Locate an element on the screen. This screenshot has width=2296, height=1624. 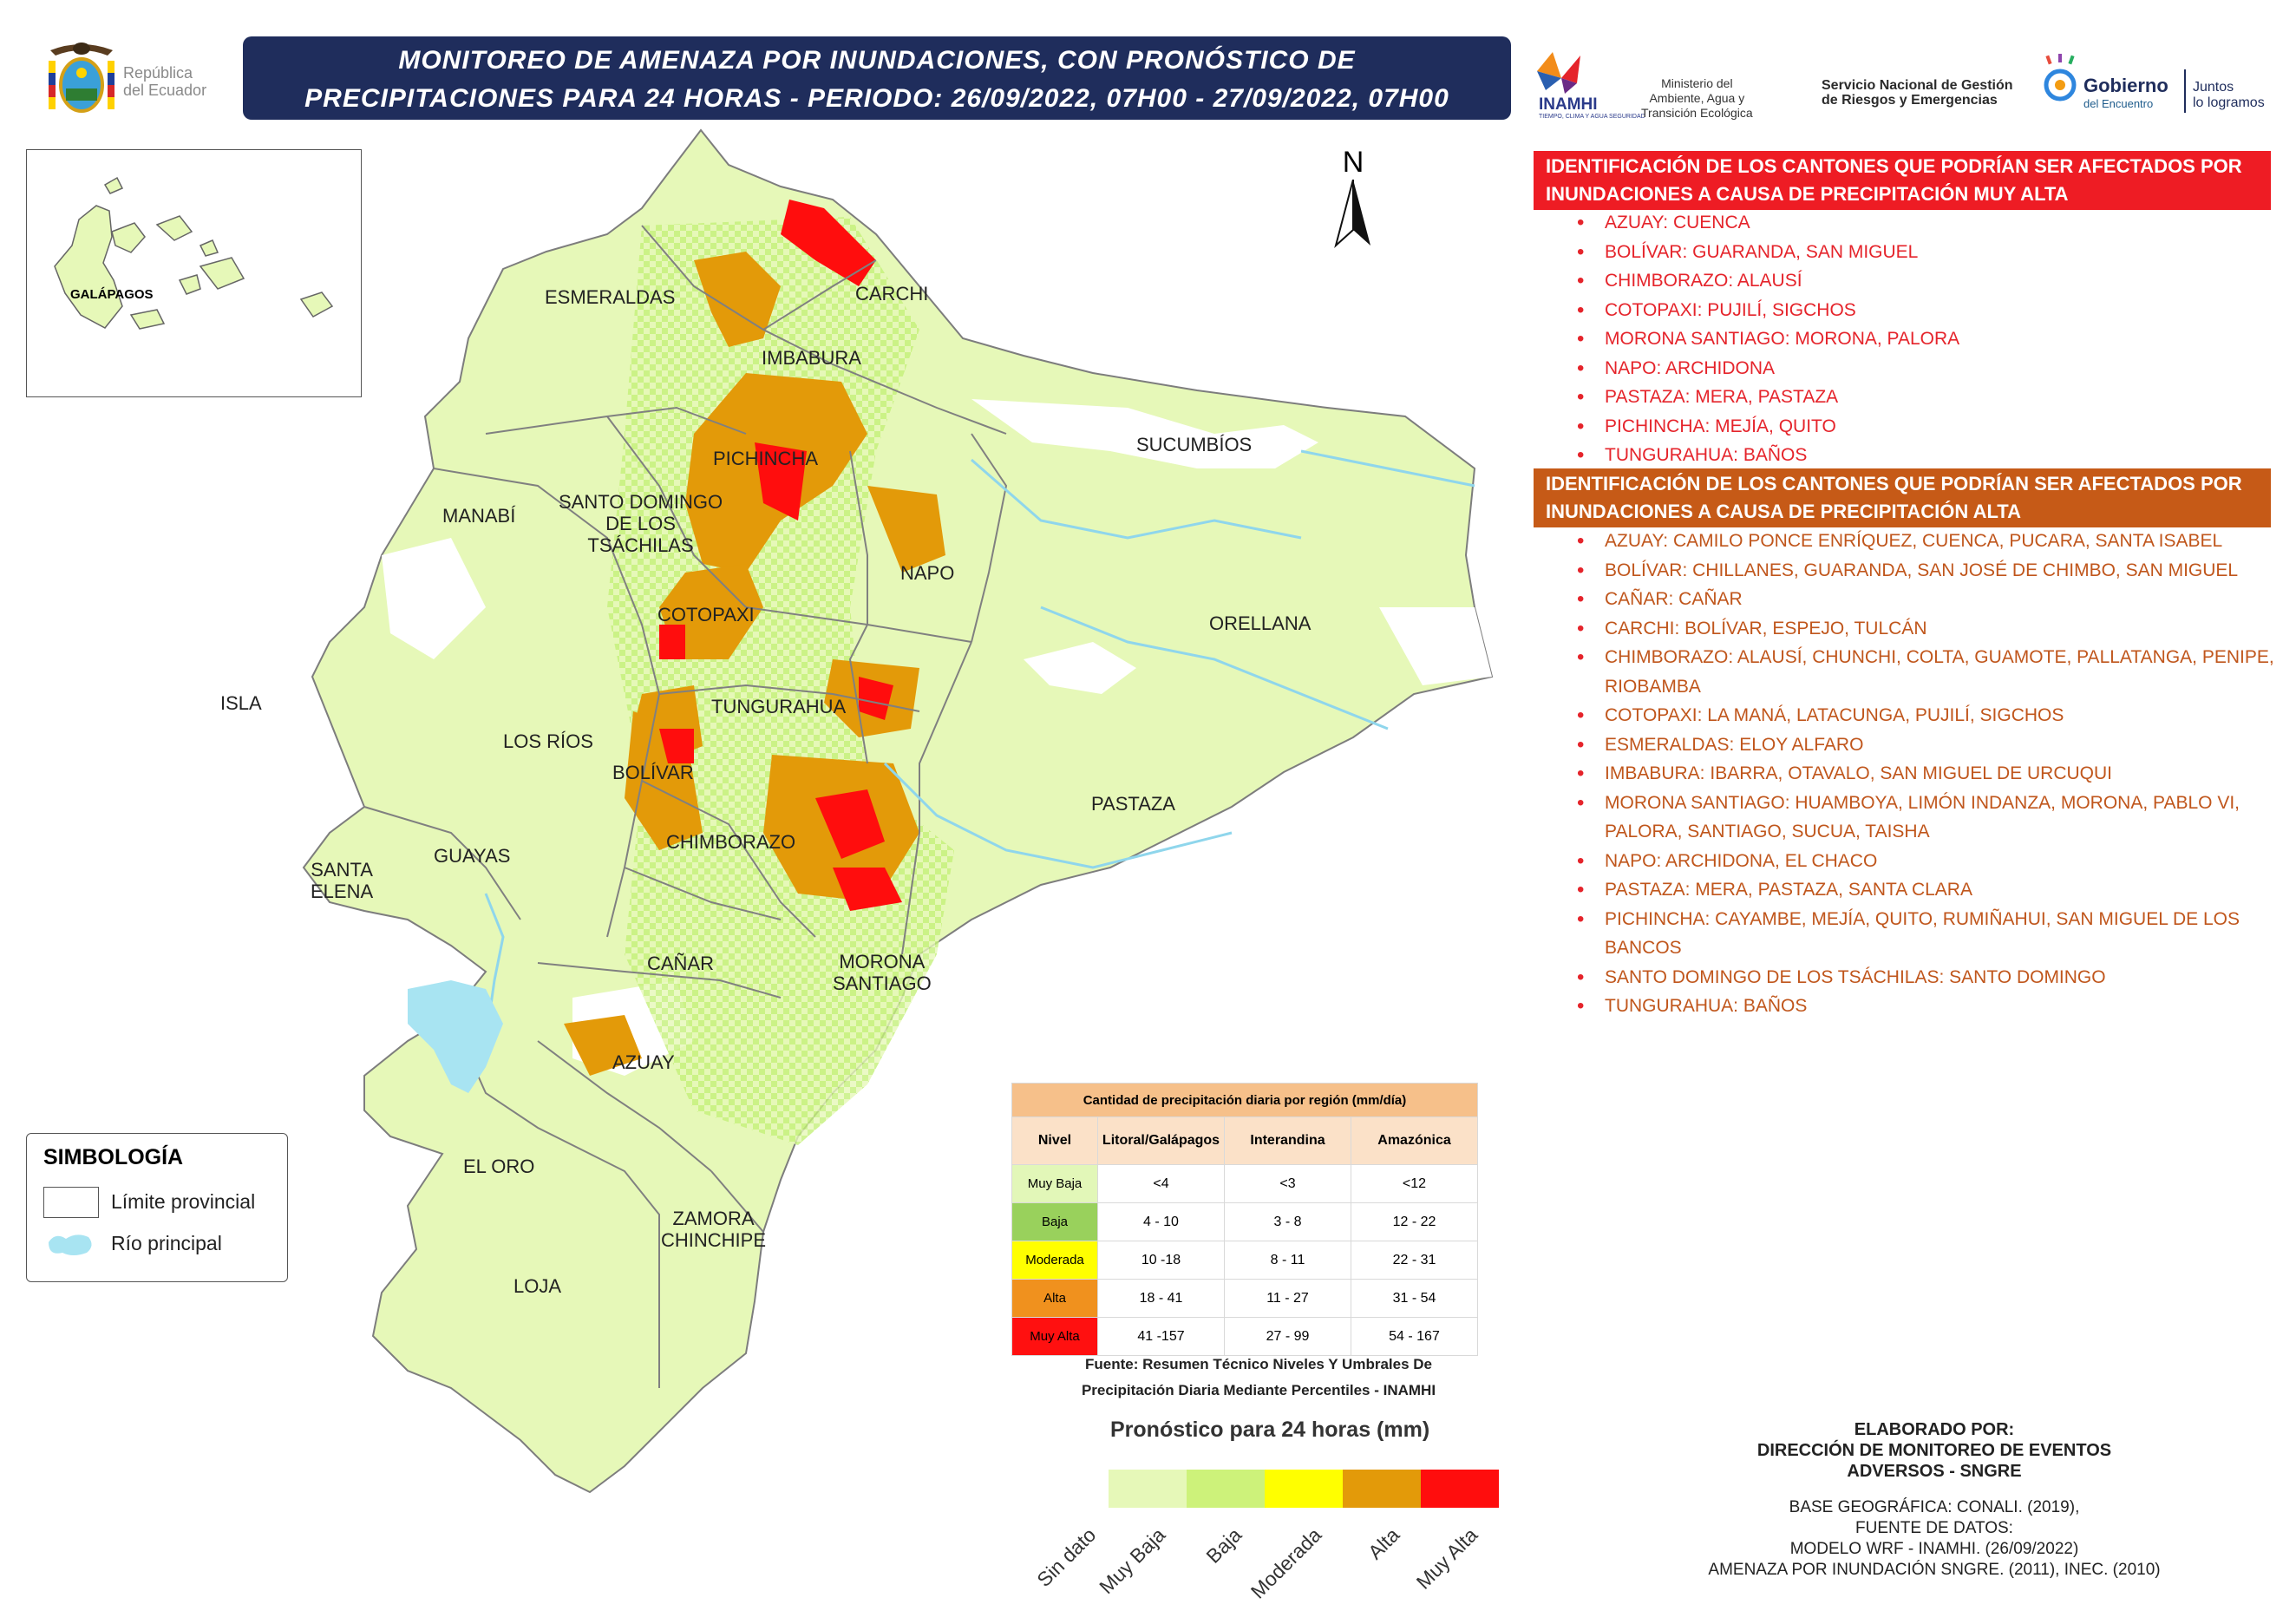
table-cell: 10 -18 is located at coordinates (1161, 1260).